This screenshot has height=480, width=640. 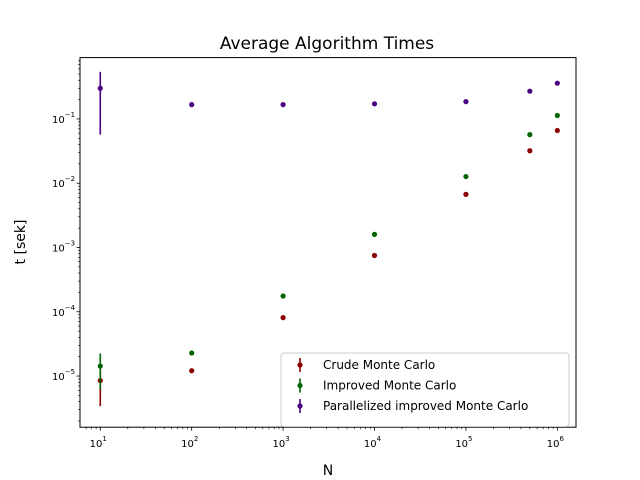 What do you see at coordinates (104, 439) in the screenshot?
I see `x-tick-label-exponent: 1` at bounding box center [104, 439].